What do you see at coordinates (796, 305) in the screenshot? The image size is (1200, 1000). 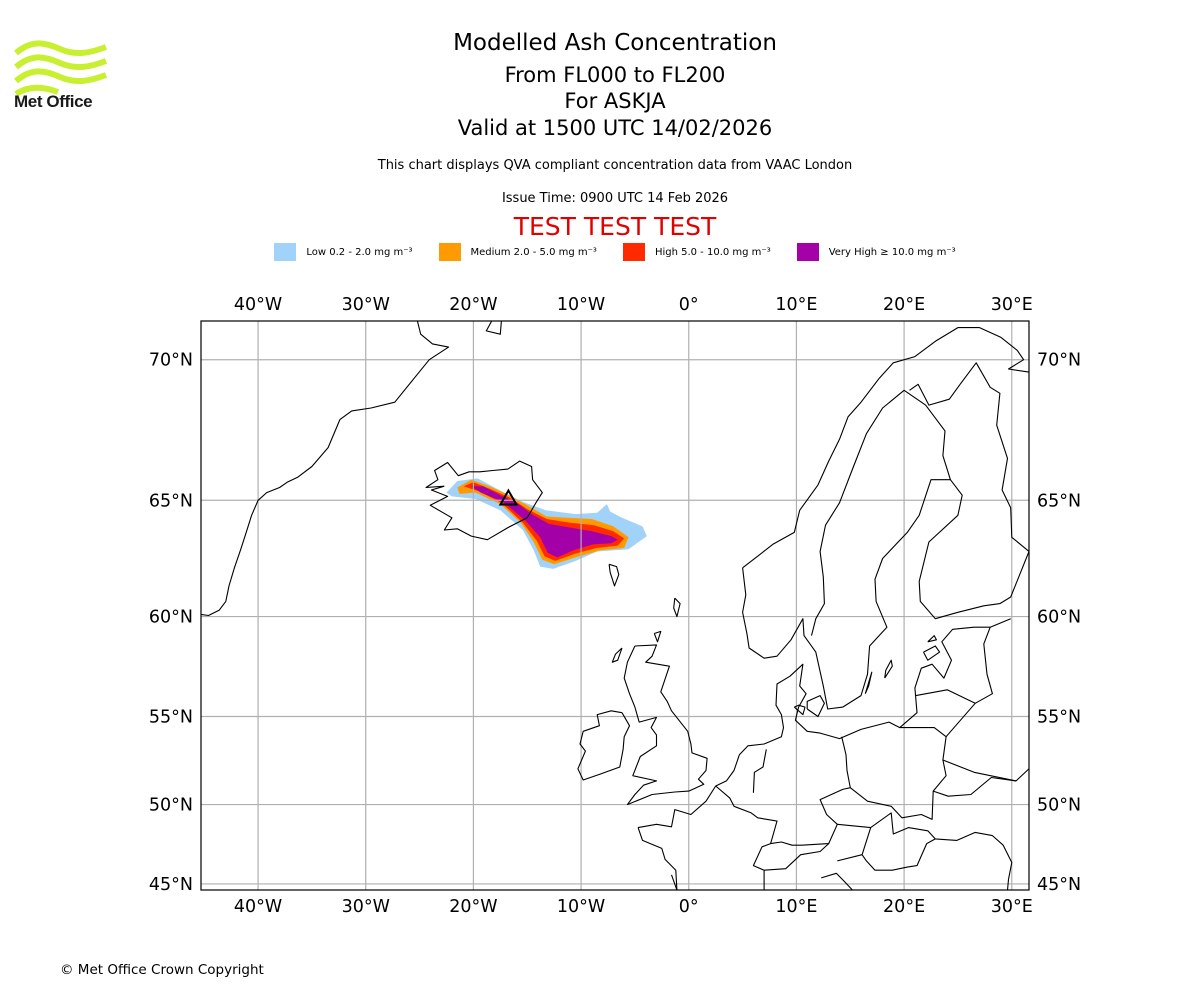 I see `lon-tick-label-top: 10°E` at bounding box center [796, 305].